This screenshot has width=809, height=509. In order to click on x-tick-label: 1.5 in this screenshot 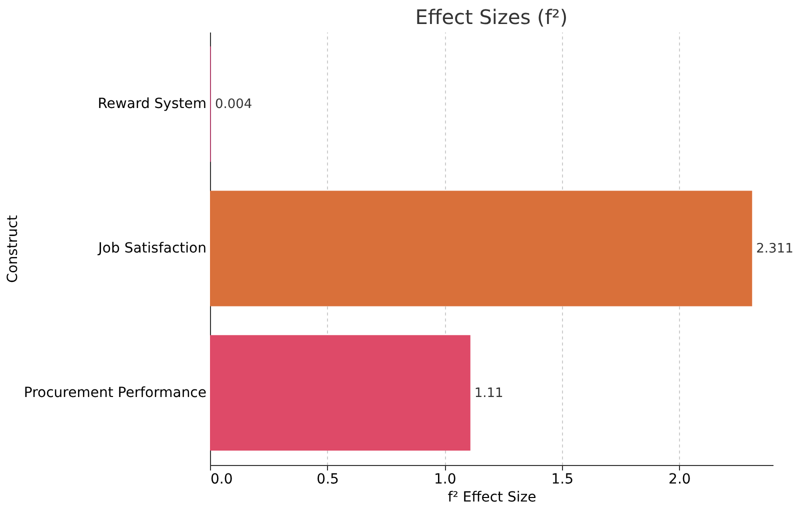, I will do `click(562, 480)`.